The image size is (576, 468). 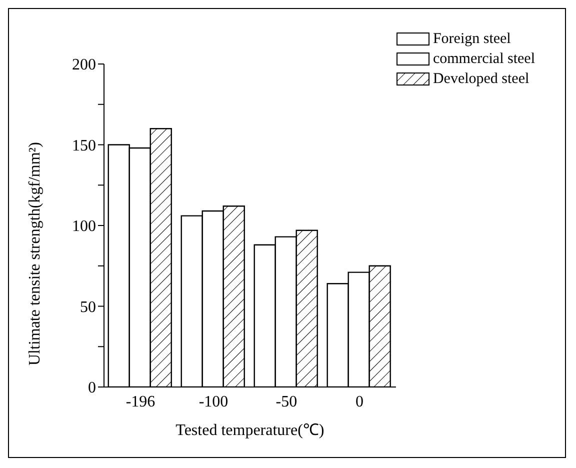 What do you see at coordinates (250, 430) in the screenshot?
I see `x-axis-title: Tested temperature(℃)` at bounding box center [250, 430].